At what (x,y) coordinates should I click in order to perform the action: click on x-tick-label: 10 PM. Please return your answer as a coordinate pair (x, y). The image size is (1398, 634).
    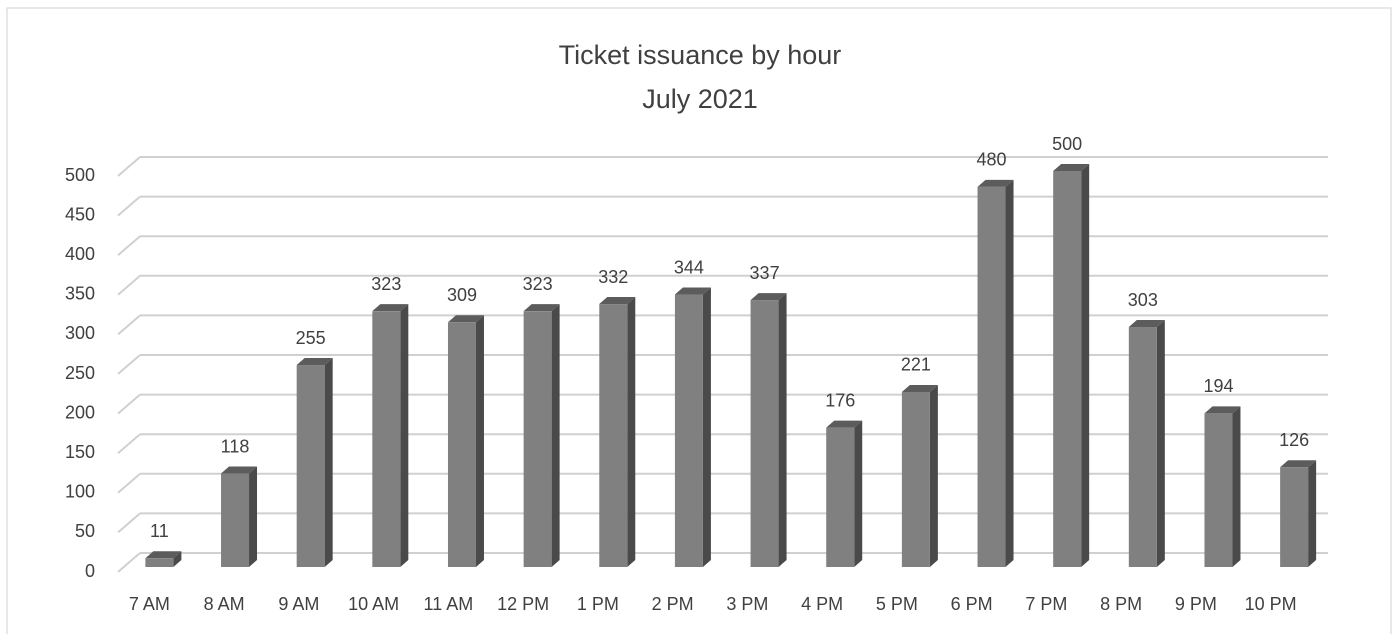
    Looking at the image, I should click on (1271, 604).